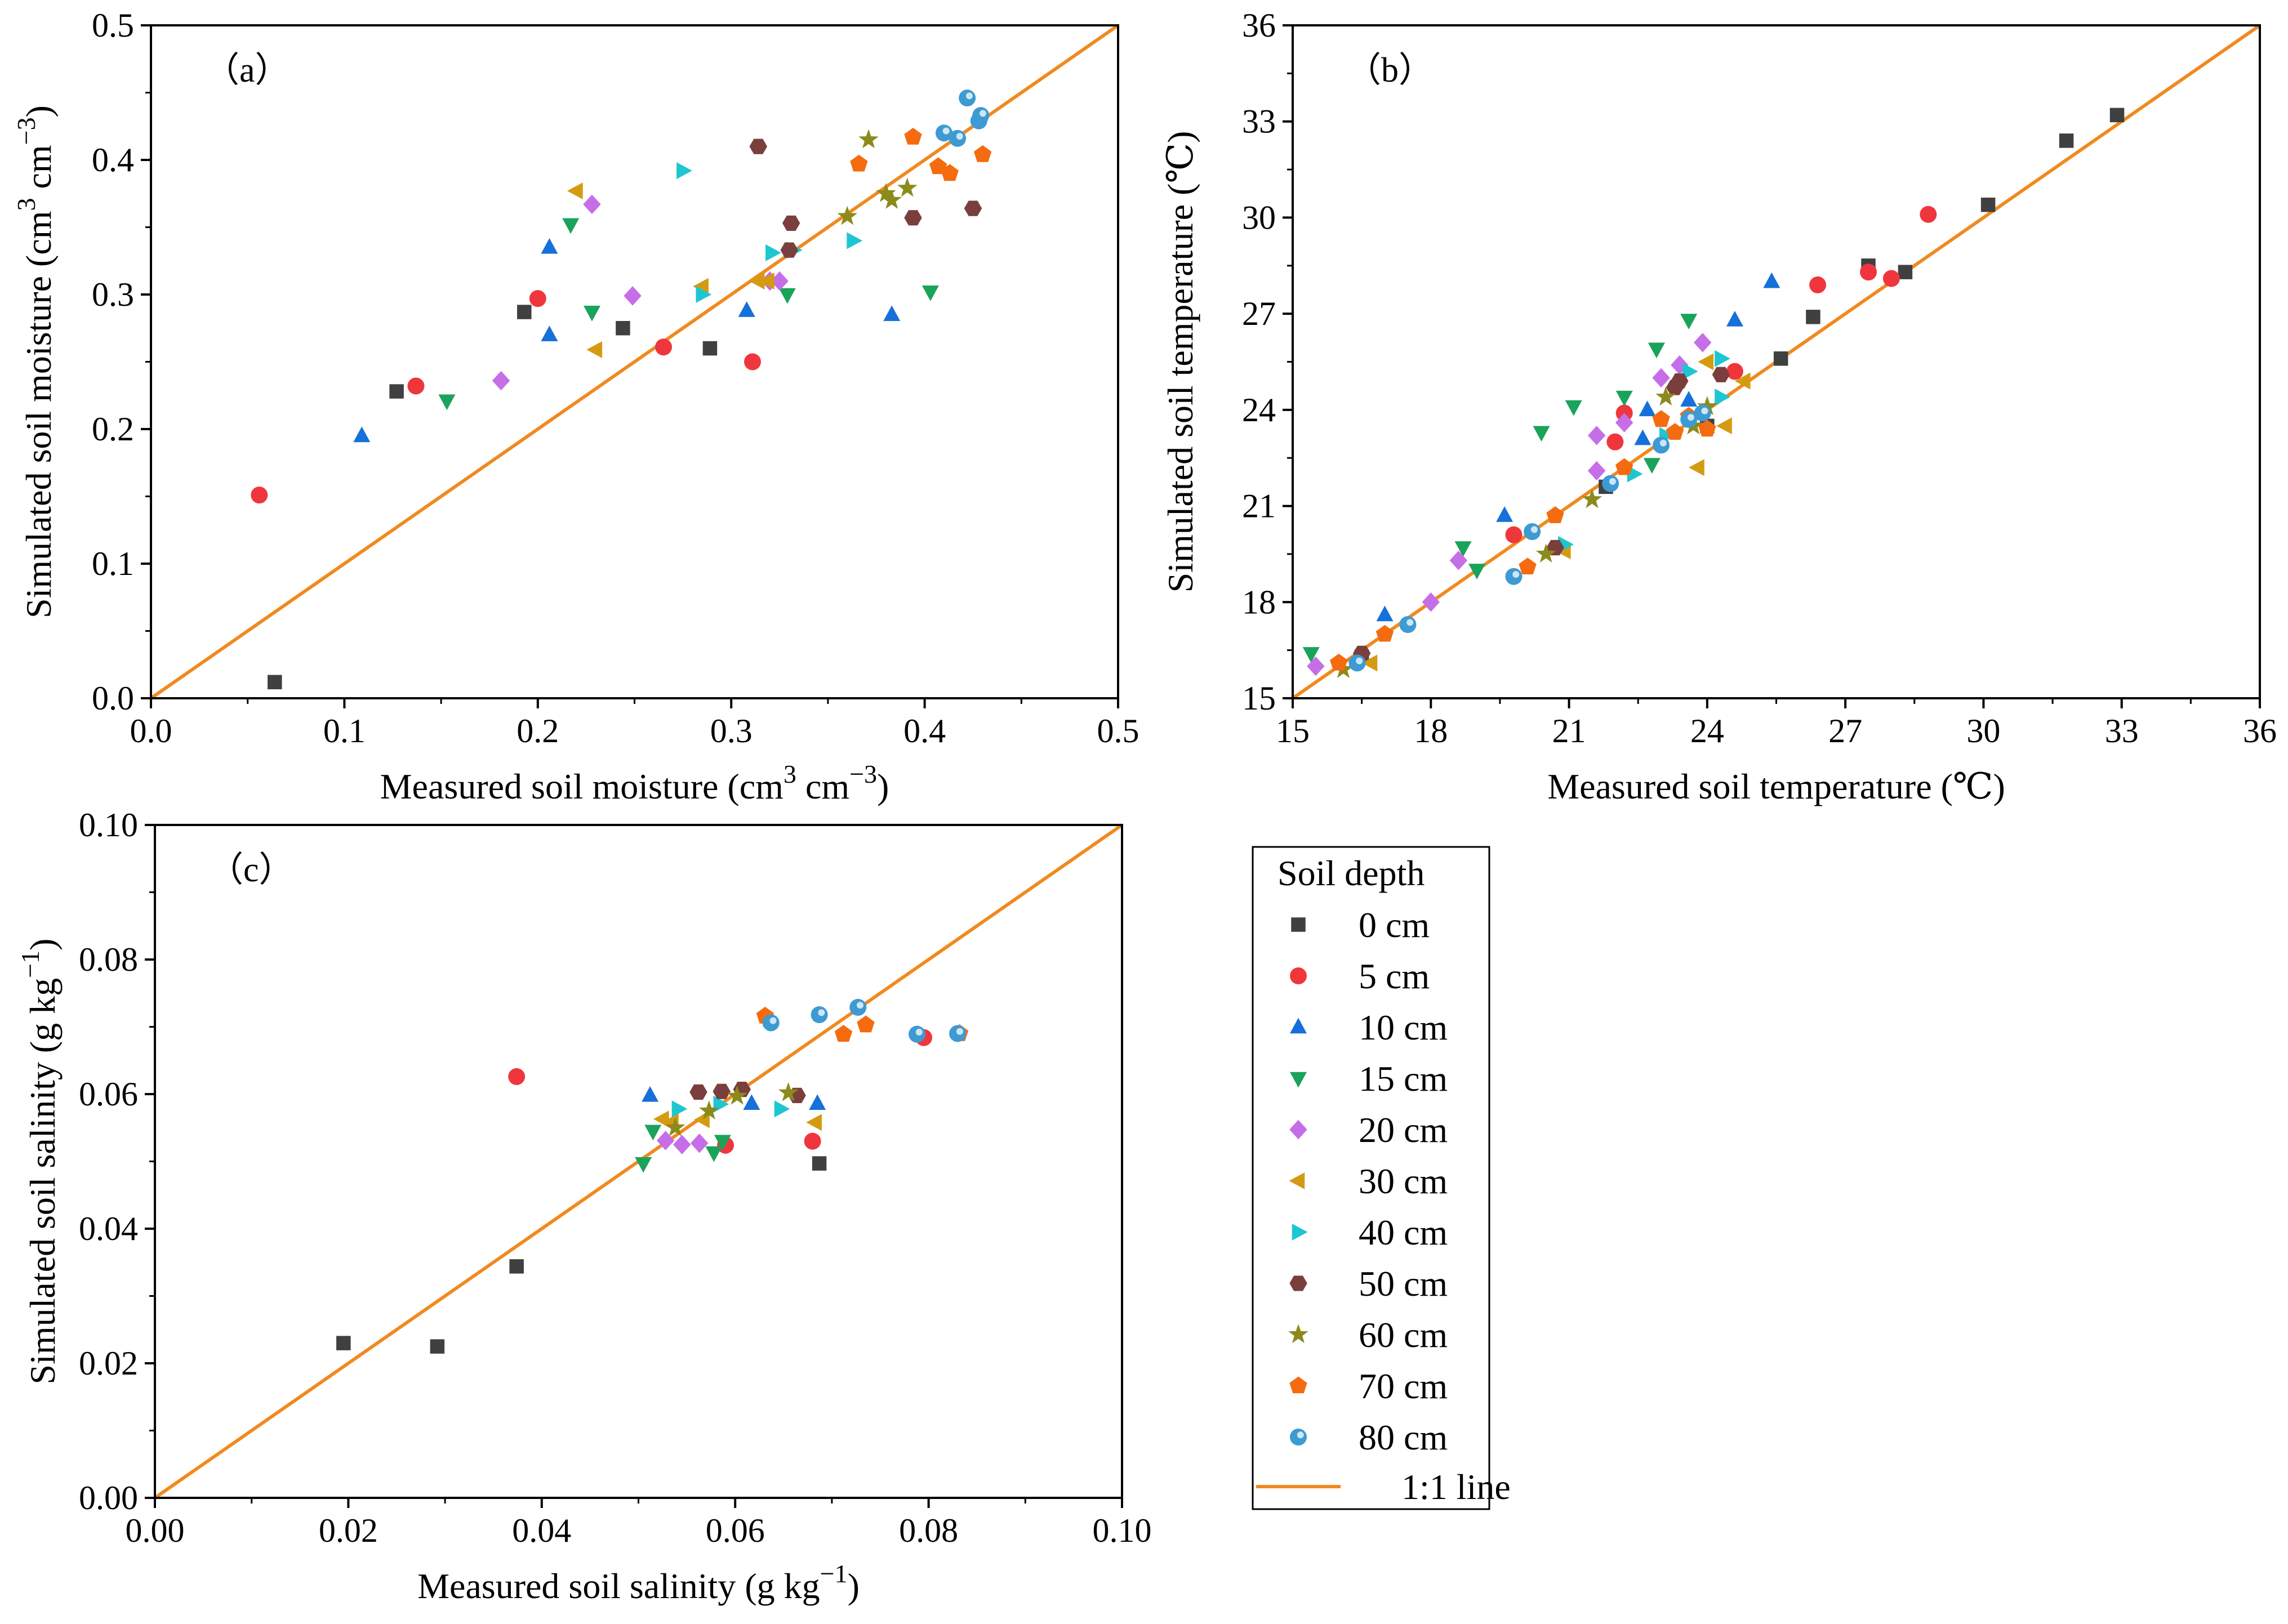  I want to click on legend-label-70cm: 70 cm, so click(1403, 1386).